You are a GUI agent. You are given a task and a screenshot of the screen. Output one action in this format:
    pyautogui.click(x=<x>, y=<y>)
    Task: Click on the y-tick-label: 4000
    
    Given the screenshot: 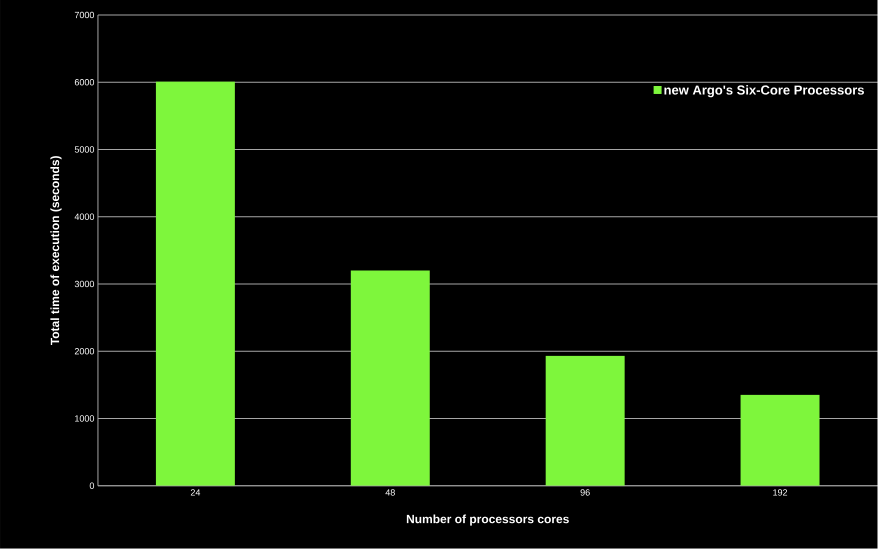 What is the action you would take?
    pyautogui.click(x=84, y=217)
    